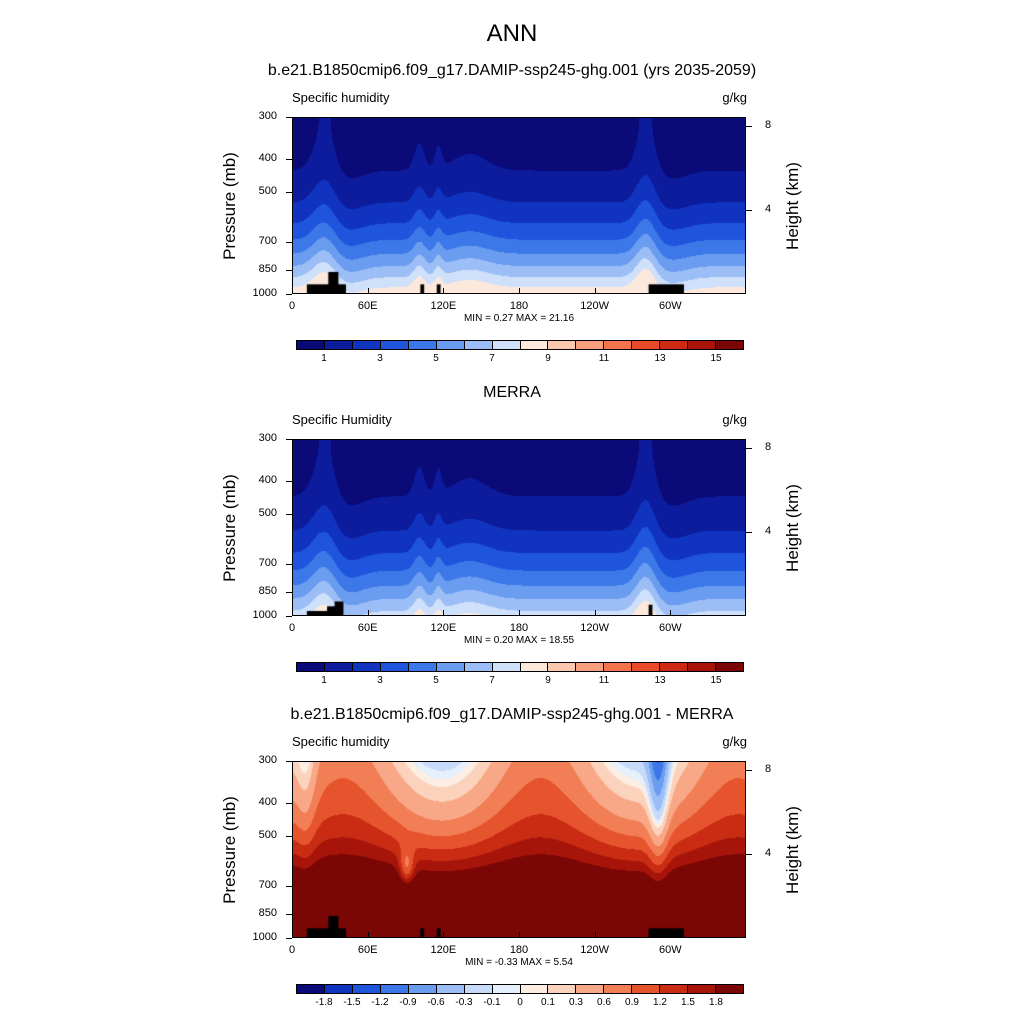  I want to click on panel-2-field-label: Specific Humidity, so click(342, 419).